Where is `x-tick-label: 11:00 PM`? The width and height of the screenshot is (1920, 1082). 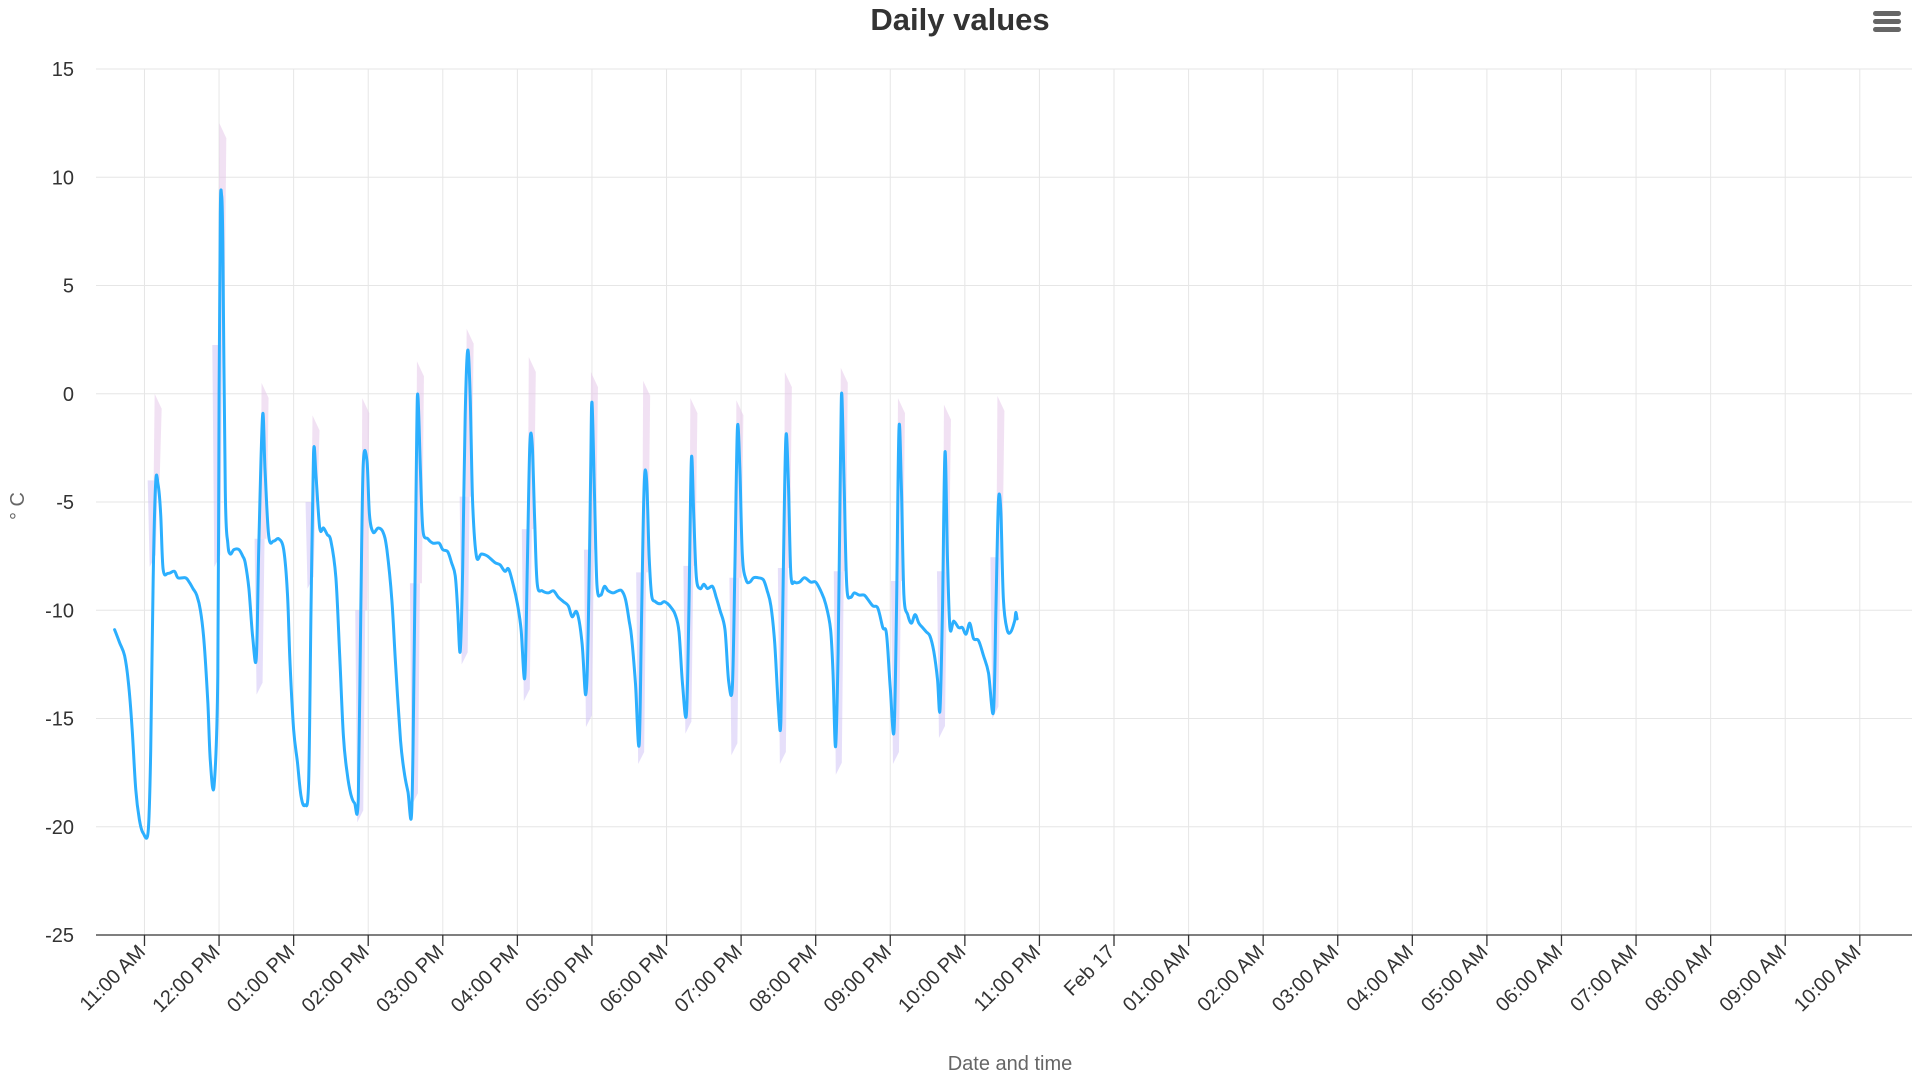 x-tick-label: 11:00 PM is located at coordinates (1007, 978).